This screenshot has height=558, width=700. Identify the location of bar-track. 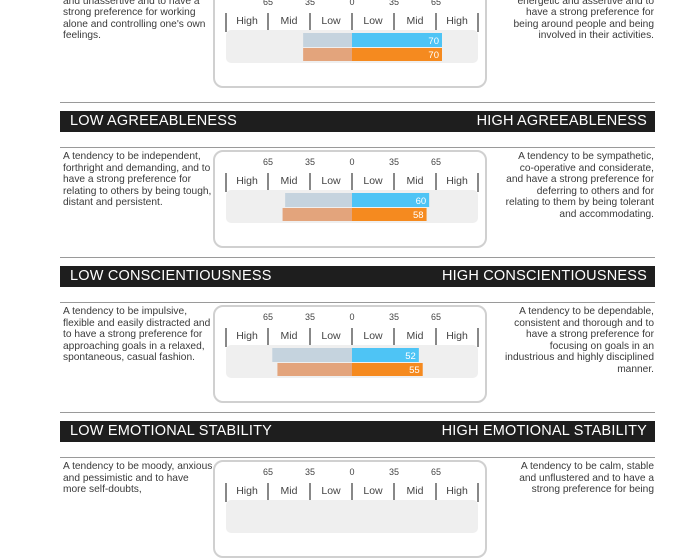
(352, 516).